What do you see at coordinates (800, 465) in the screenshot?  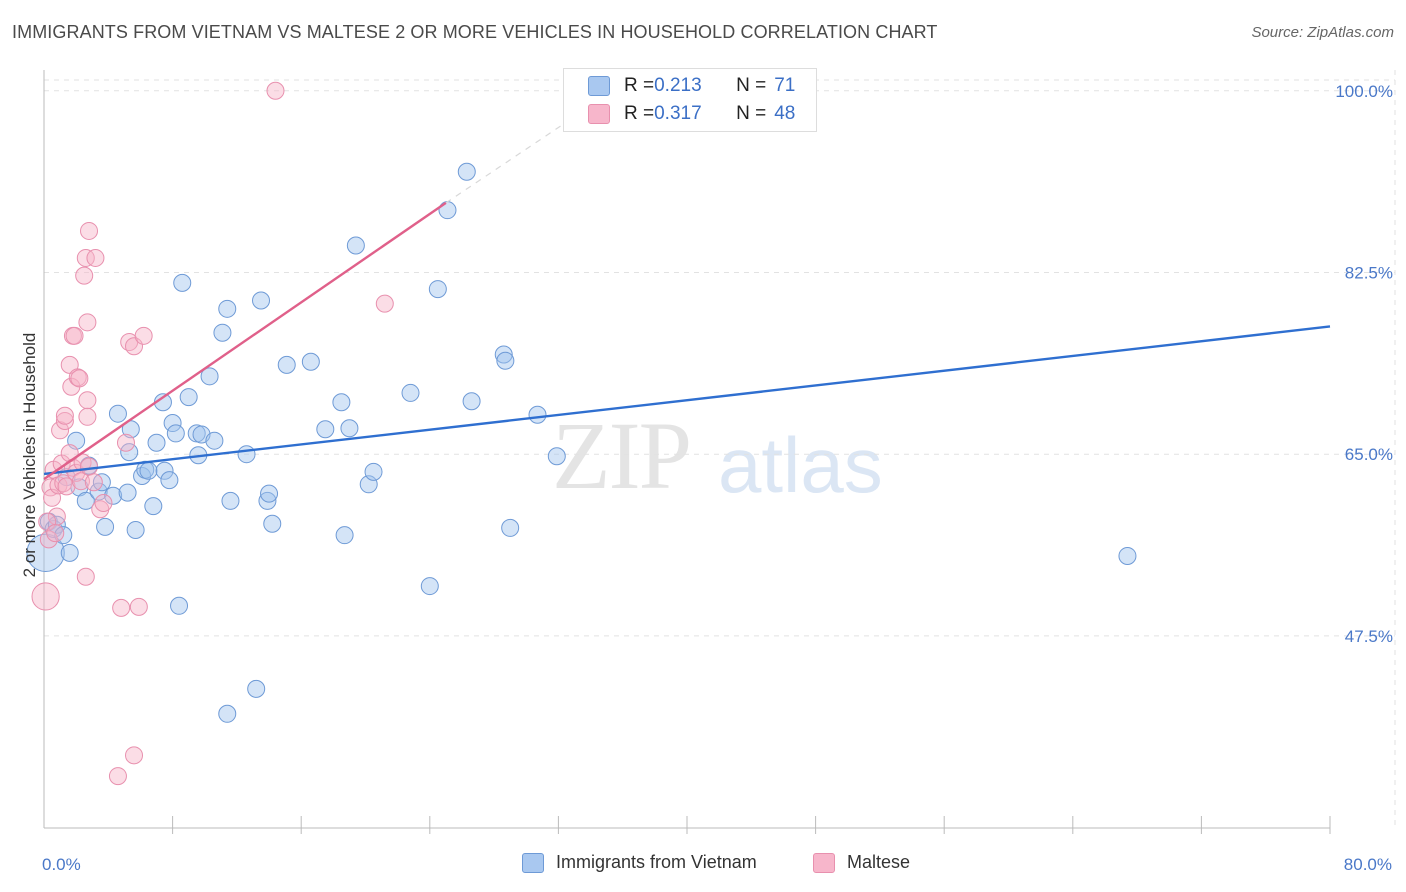 I see `watermark-atlas: atlas` at bounding box center [800, 465].